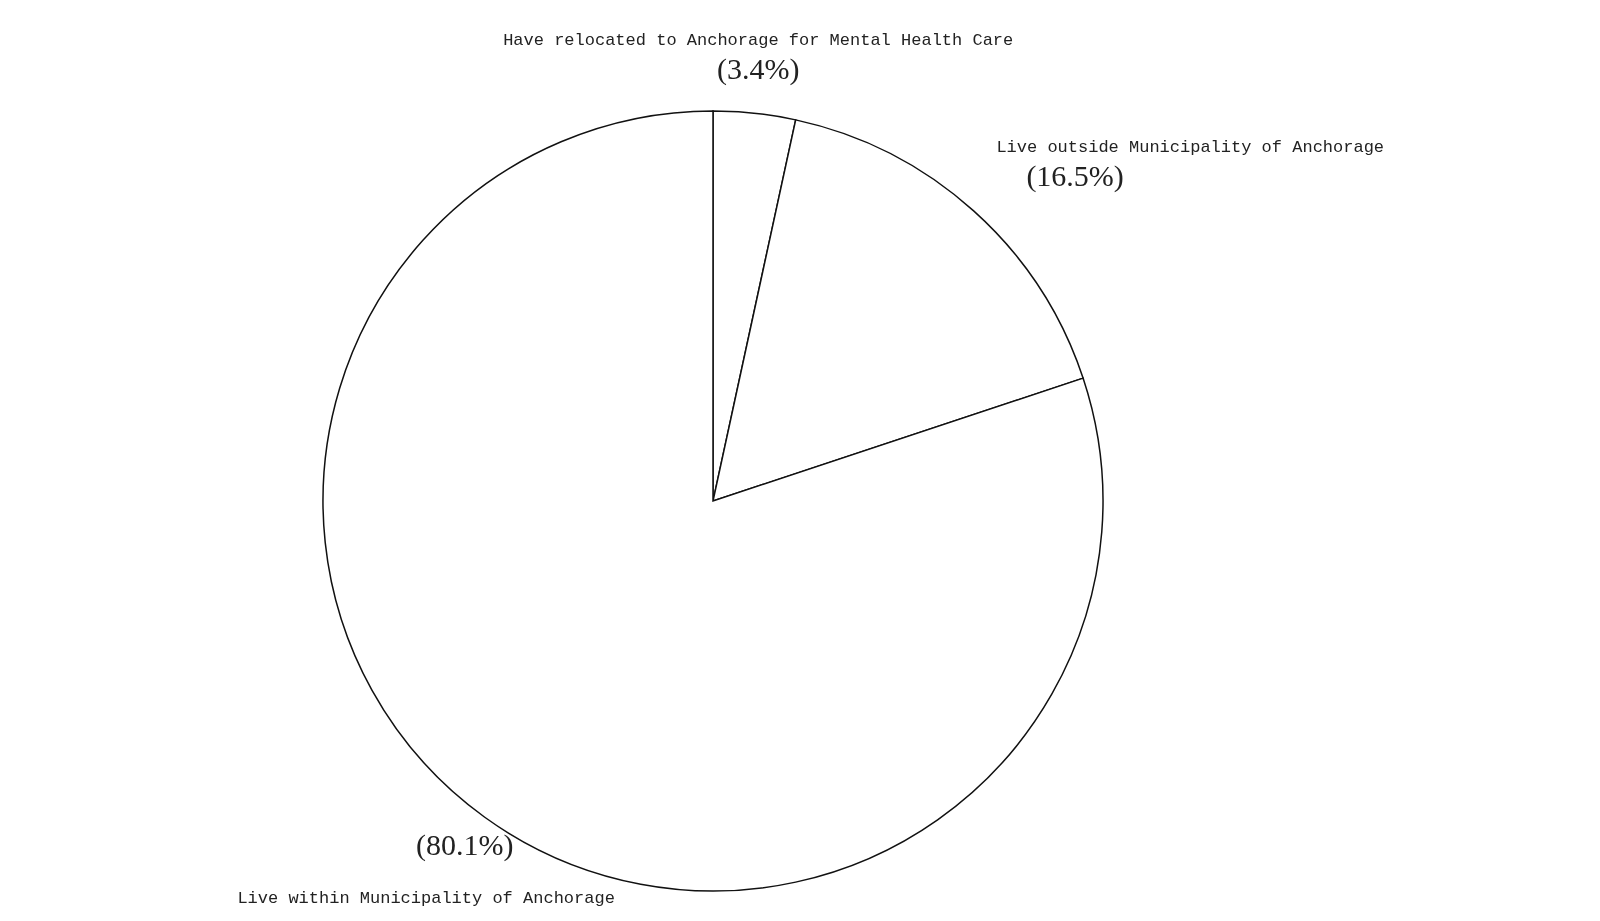 The image size is (1600, 921). I want to click on data-label: (80.1%), so click(465, 844).